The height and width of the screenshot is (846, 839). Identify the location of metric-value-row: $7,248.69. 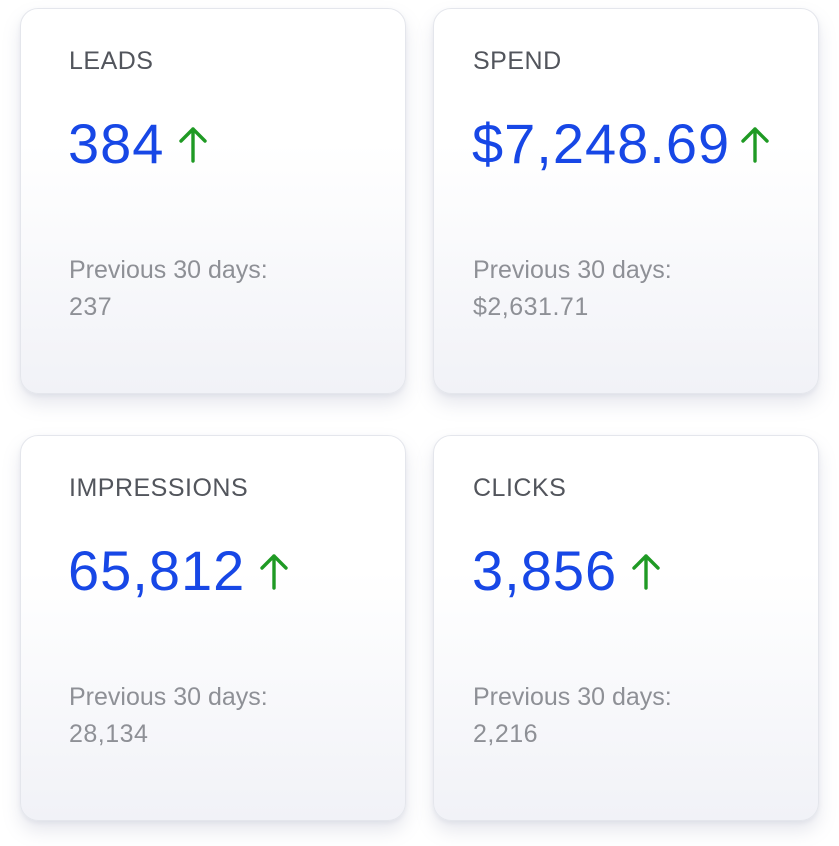
(622, 144).